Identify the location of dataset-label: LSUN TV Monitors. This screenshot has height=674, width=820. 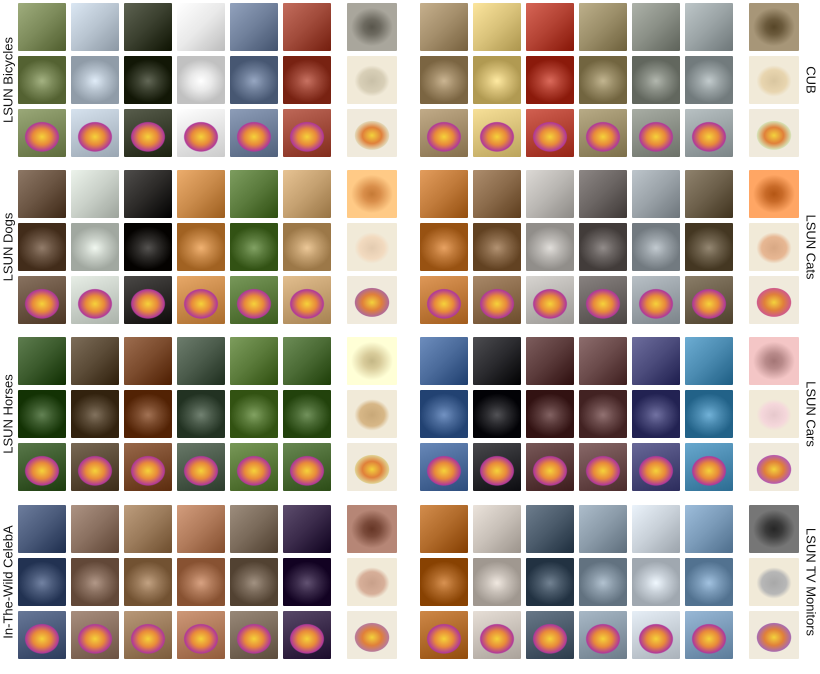
(811, 582).